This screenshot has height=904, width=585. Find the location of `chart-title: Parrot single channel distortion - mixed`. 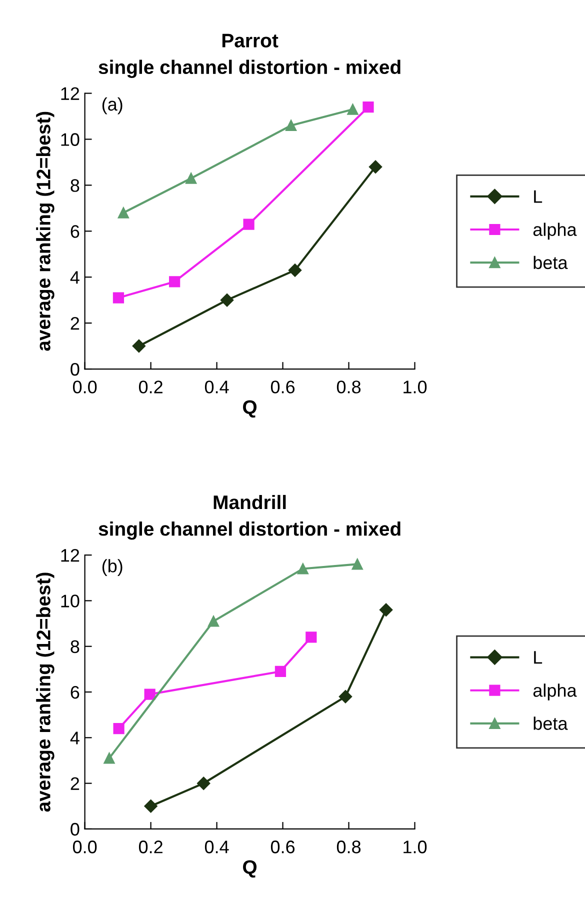

chart-title: Parrot single channel distortion - mixed is located at coordinates (249, 56).